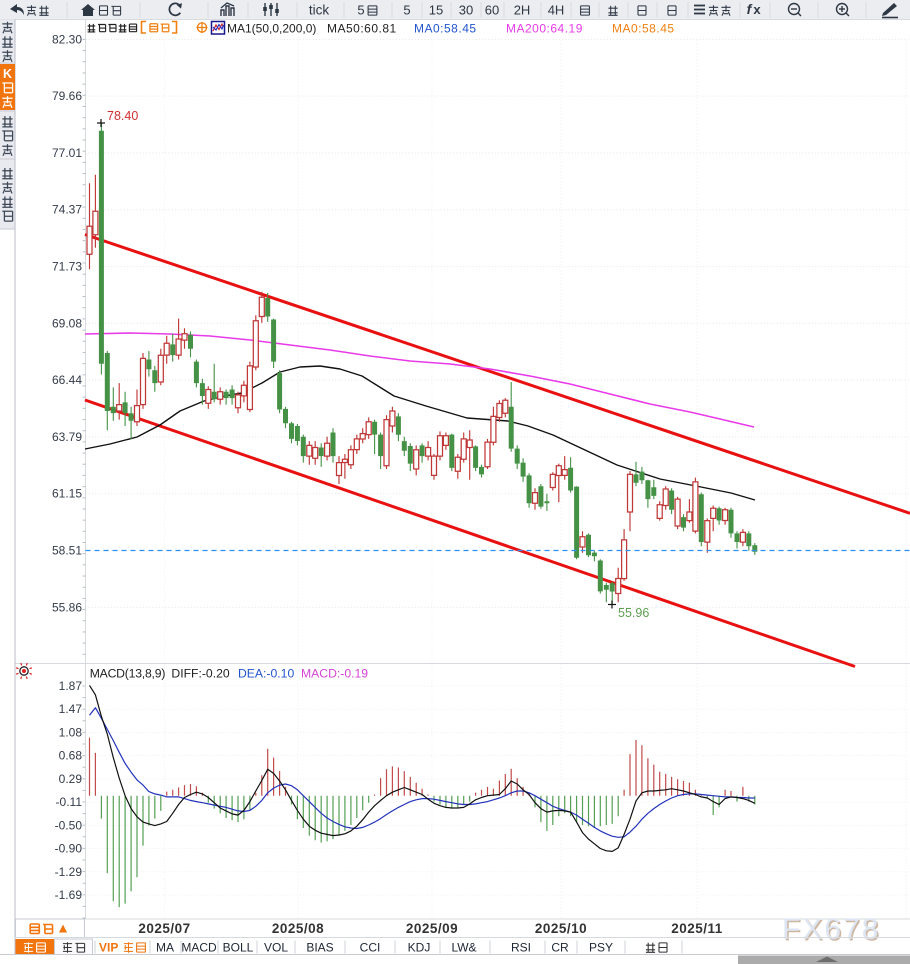 This screenshot has width=910, height=964. Describe the element at coordinates (71, 732) in the screenshot. I see `svg-text: 1.08` at that location.